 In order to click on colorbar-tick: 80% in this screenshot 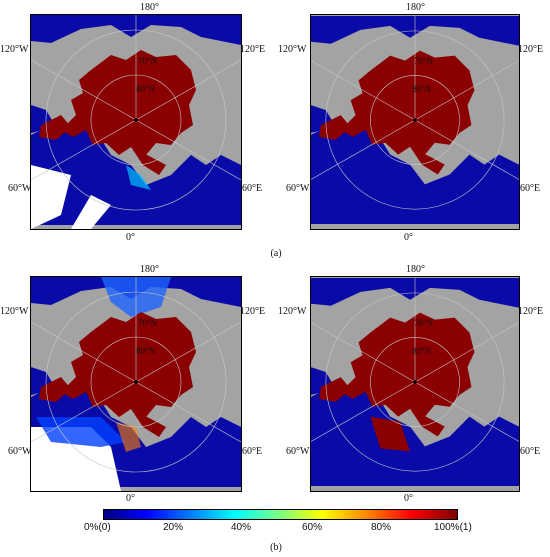, I will do `click(381, 527)`.